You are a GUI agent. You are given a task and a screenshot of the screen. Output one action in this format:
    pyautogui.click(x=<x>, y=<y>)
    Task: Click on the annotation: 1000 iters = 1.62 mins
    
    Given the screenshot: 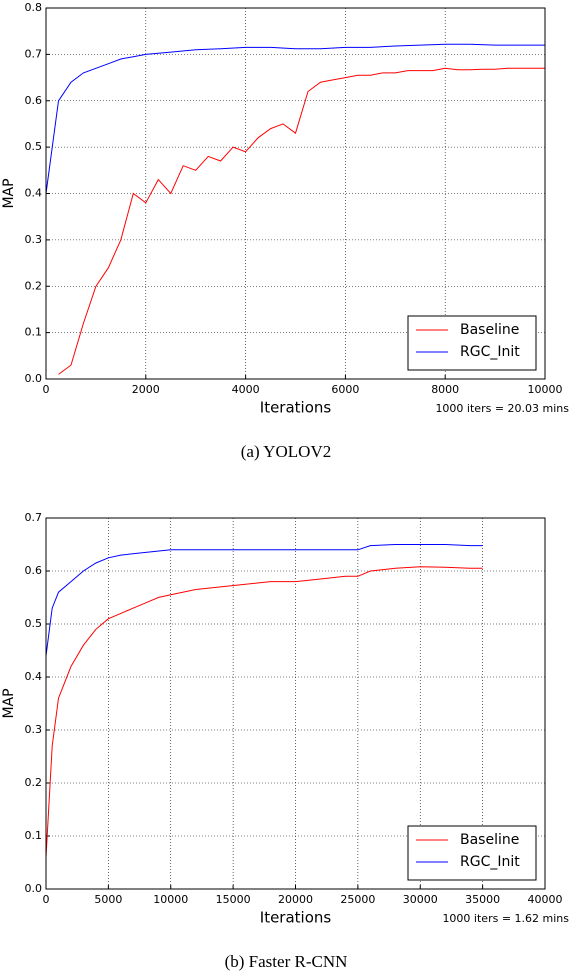 What is the action you would take?
    pyautogui.click(x=505, y=918)
    